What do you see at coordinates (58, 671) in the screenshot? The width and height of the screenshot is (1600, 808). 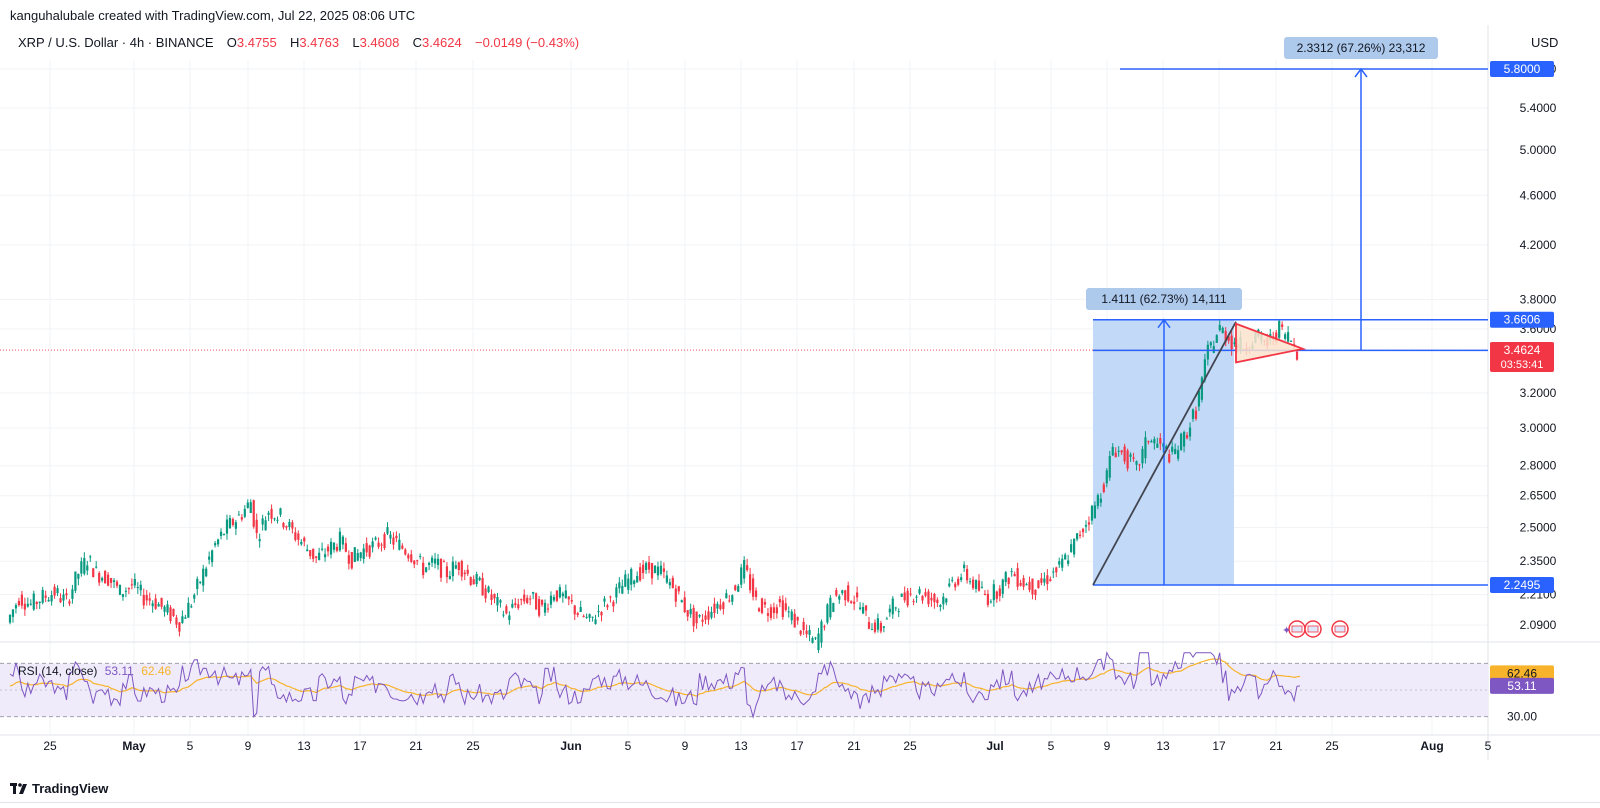 I see `rsi-title: RSI (14, close)` at bounding box center [58, 671].